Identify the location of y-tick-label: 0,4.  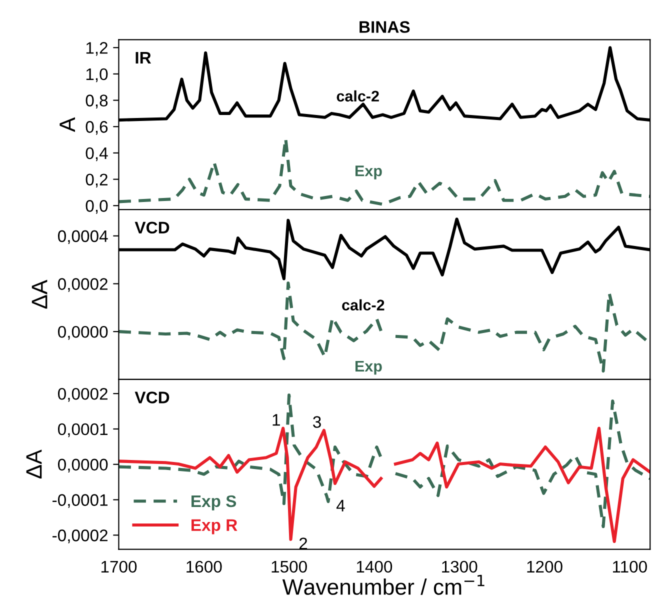
(97, 154).